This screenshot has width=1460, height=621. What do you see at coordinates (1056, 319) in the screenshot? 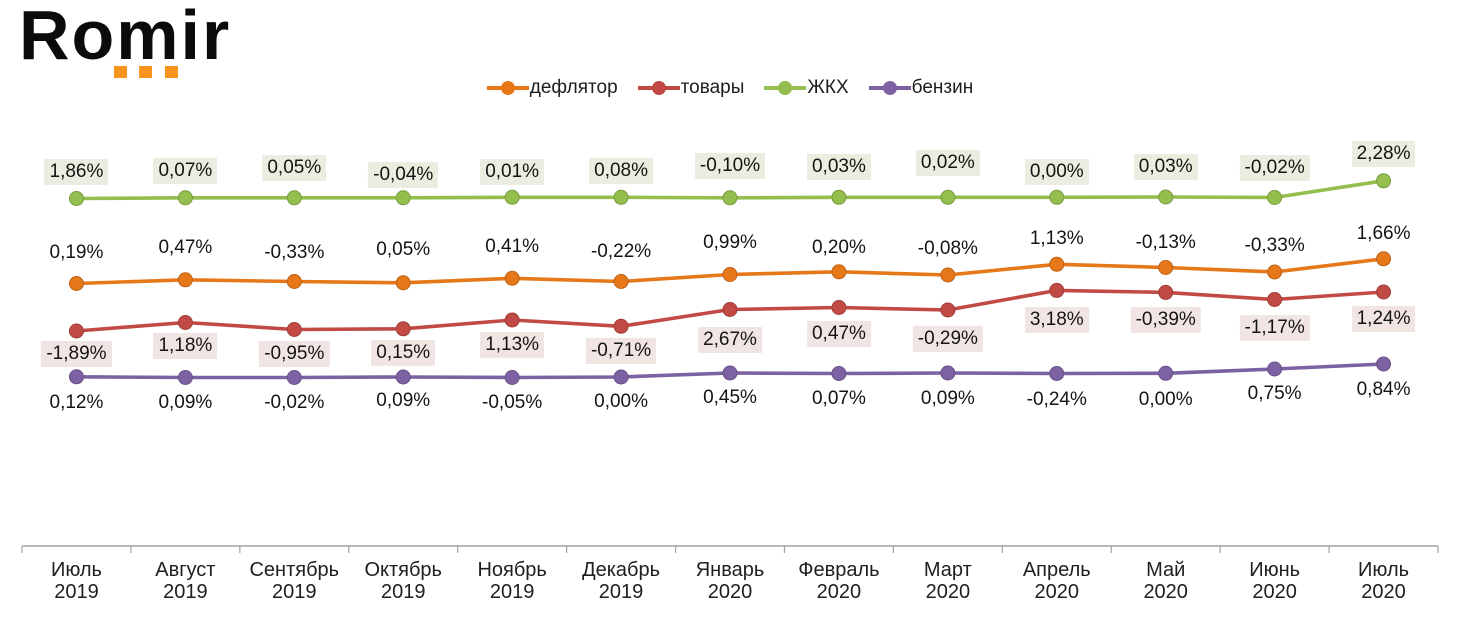
I see `data-label-товары-10: 3,18%` at bounding box center [1056, 319].